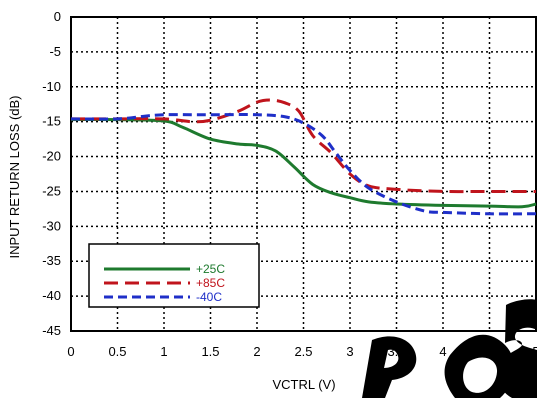 The image size is (537, 398). Describe the element at coordinates (163, 351) in the screenshot. I see `x-tick-label: 1` at that location.